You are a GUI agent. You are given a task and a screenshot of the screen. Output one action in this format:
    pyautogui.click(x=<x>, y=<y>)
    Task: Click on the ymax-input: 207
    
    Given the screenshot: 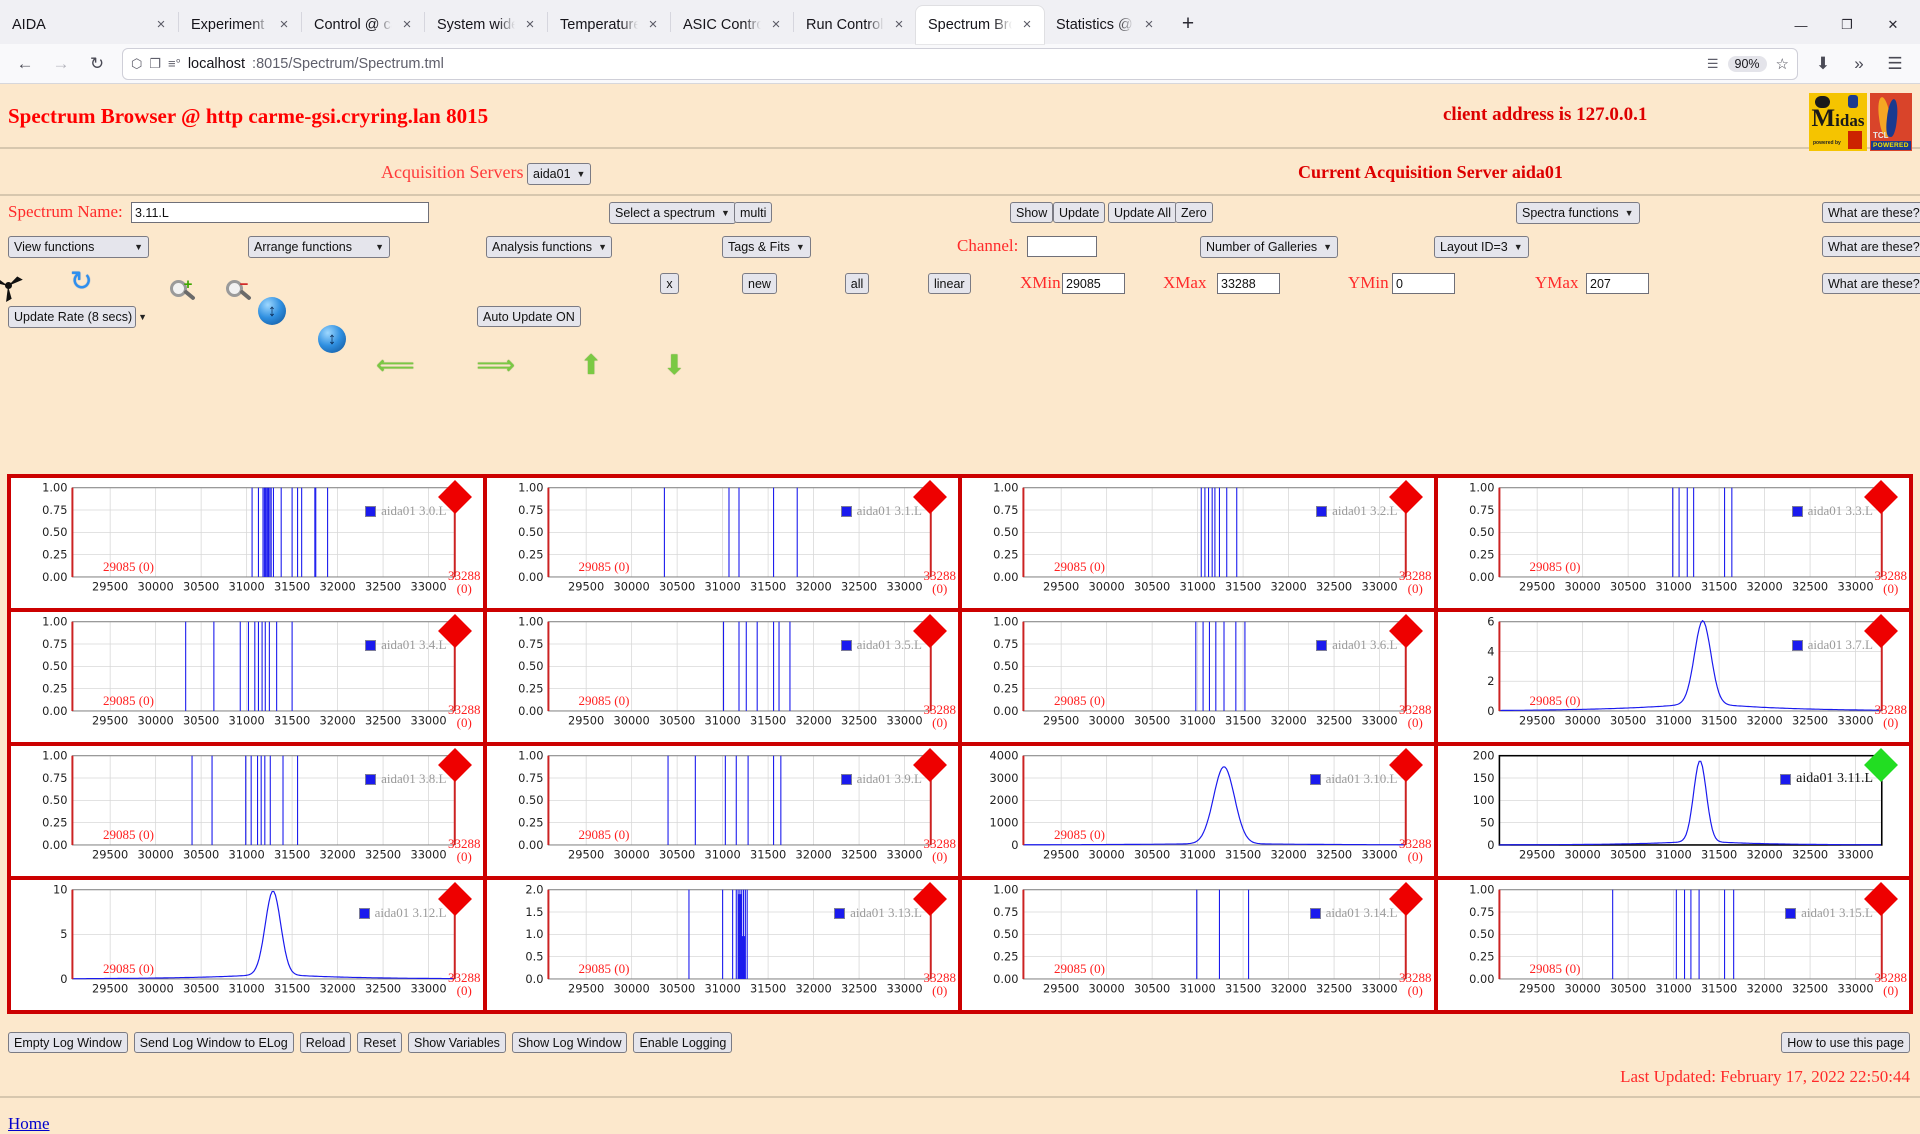 What is the action you would take?
    pyautogui.click(x=1617, y=283)
    